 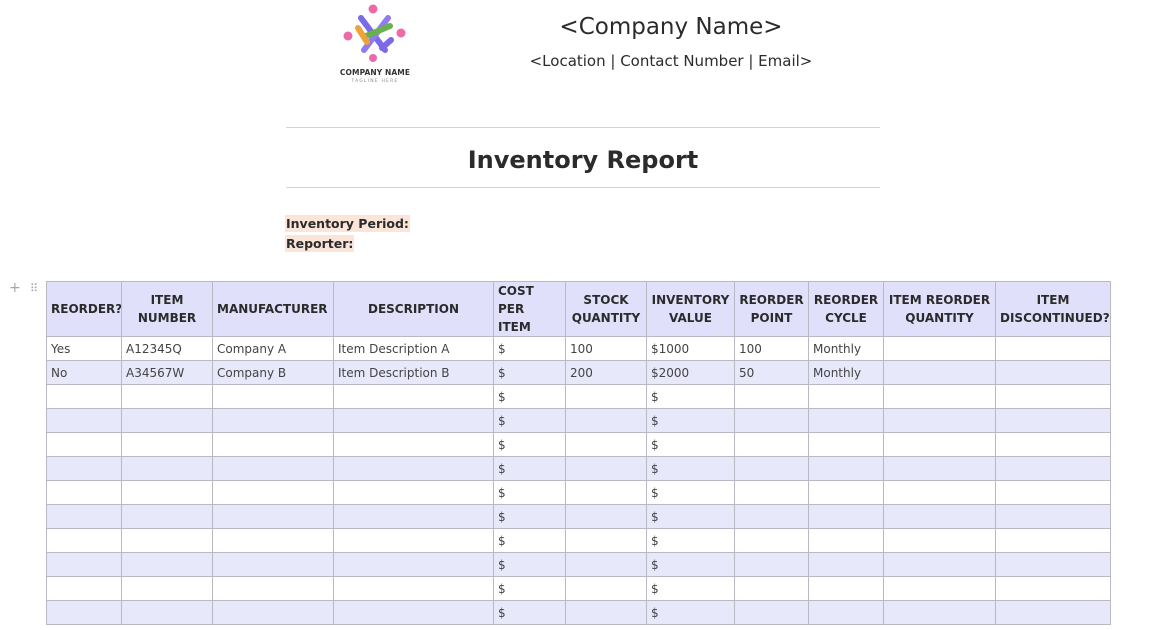 What do you see at coordinates (846, 309) in the screenshot?
I see `column-header-reorder-cycle: REORDER CYCLE` at bounding box center [846, 309].